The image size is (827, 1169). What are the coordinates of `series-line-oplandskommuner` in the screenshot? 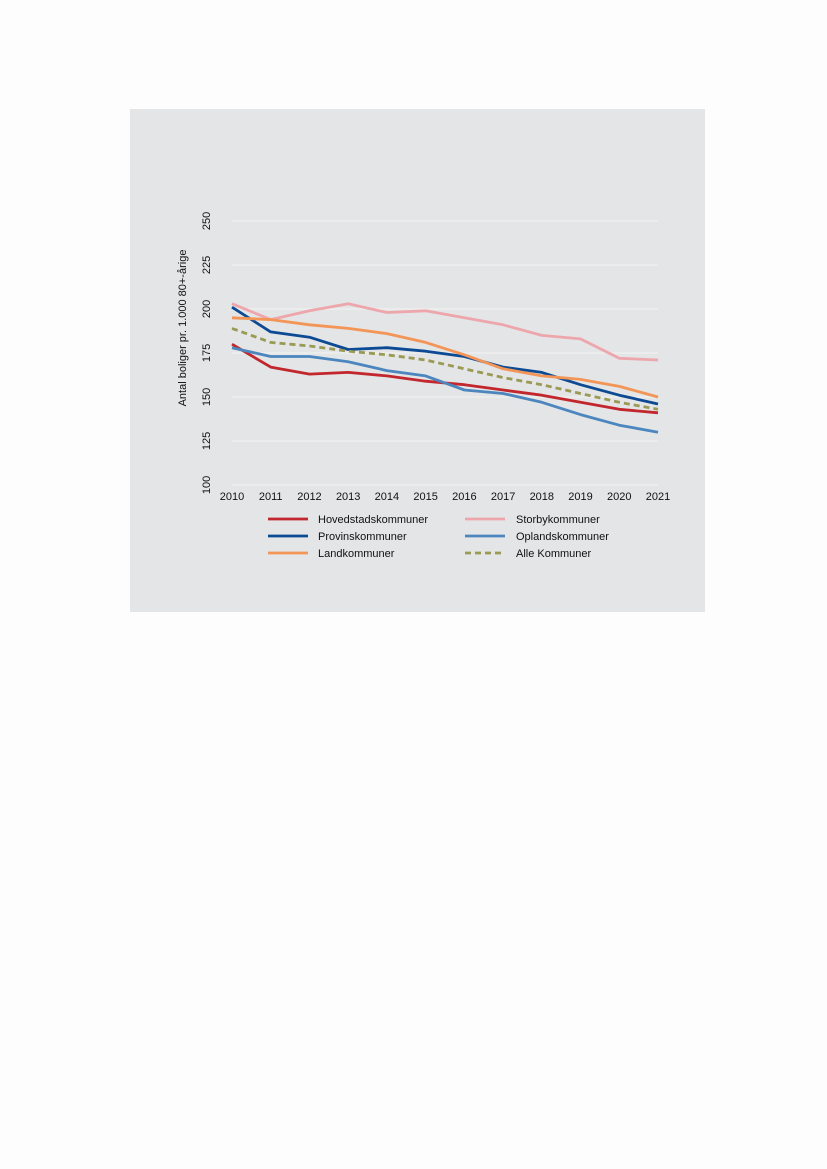 It's located at (445, 390).